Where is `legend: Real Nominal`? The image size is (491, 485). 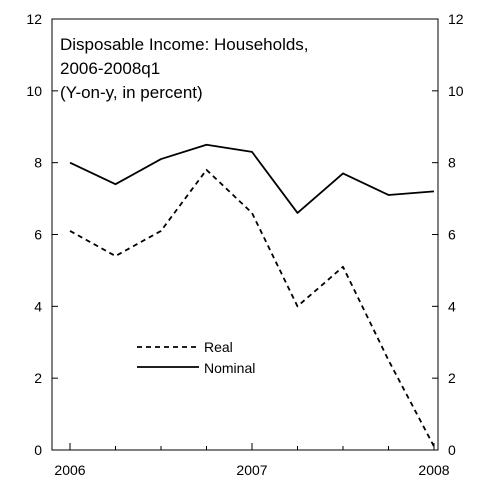
legend: Real Nominal is located at coordinates (196, 357).